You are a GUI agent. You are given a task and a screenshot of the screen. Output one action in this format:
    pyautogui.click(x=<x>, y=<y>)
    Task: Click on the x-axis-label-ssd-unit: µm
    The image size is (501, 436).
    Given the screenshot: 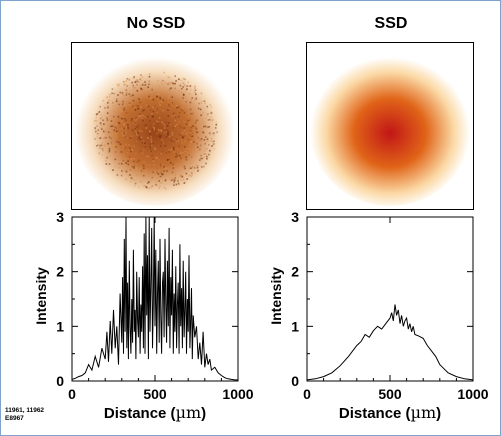 What is the action you would take?
    pyautogui.click(x=423, y=412)
    